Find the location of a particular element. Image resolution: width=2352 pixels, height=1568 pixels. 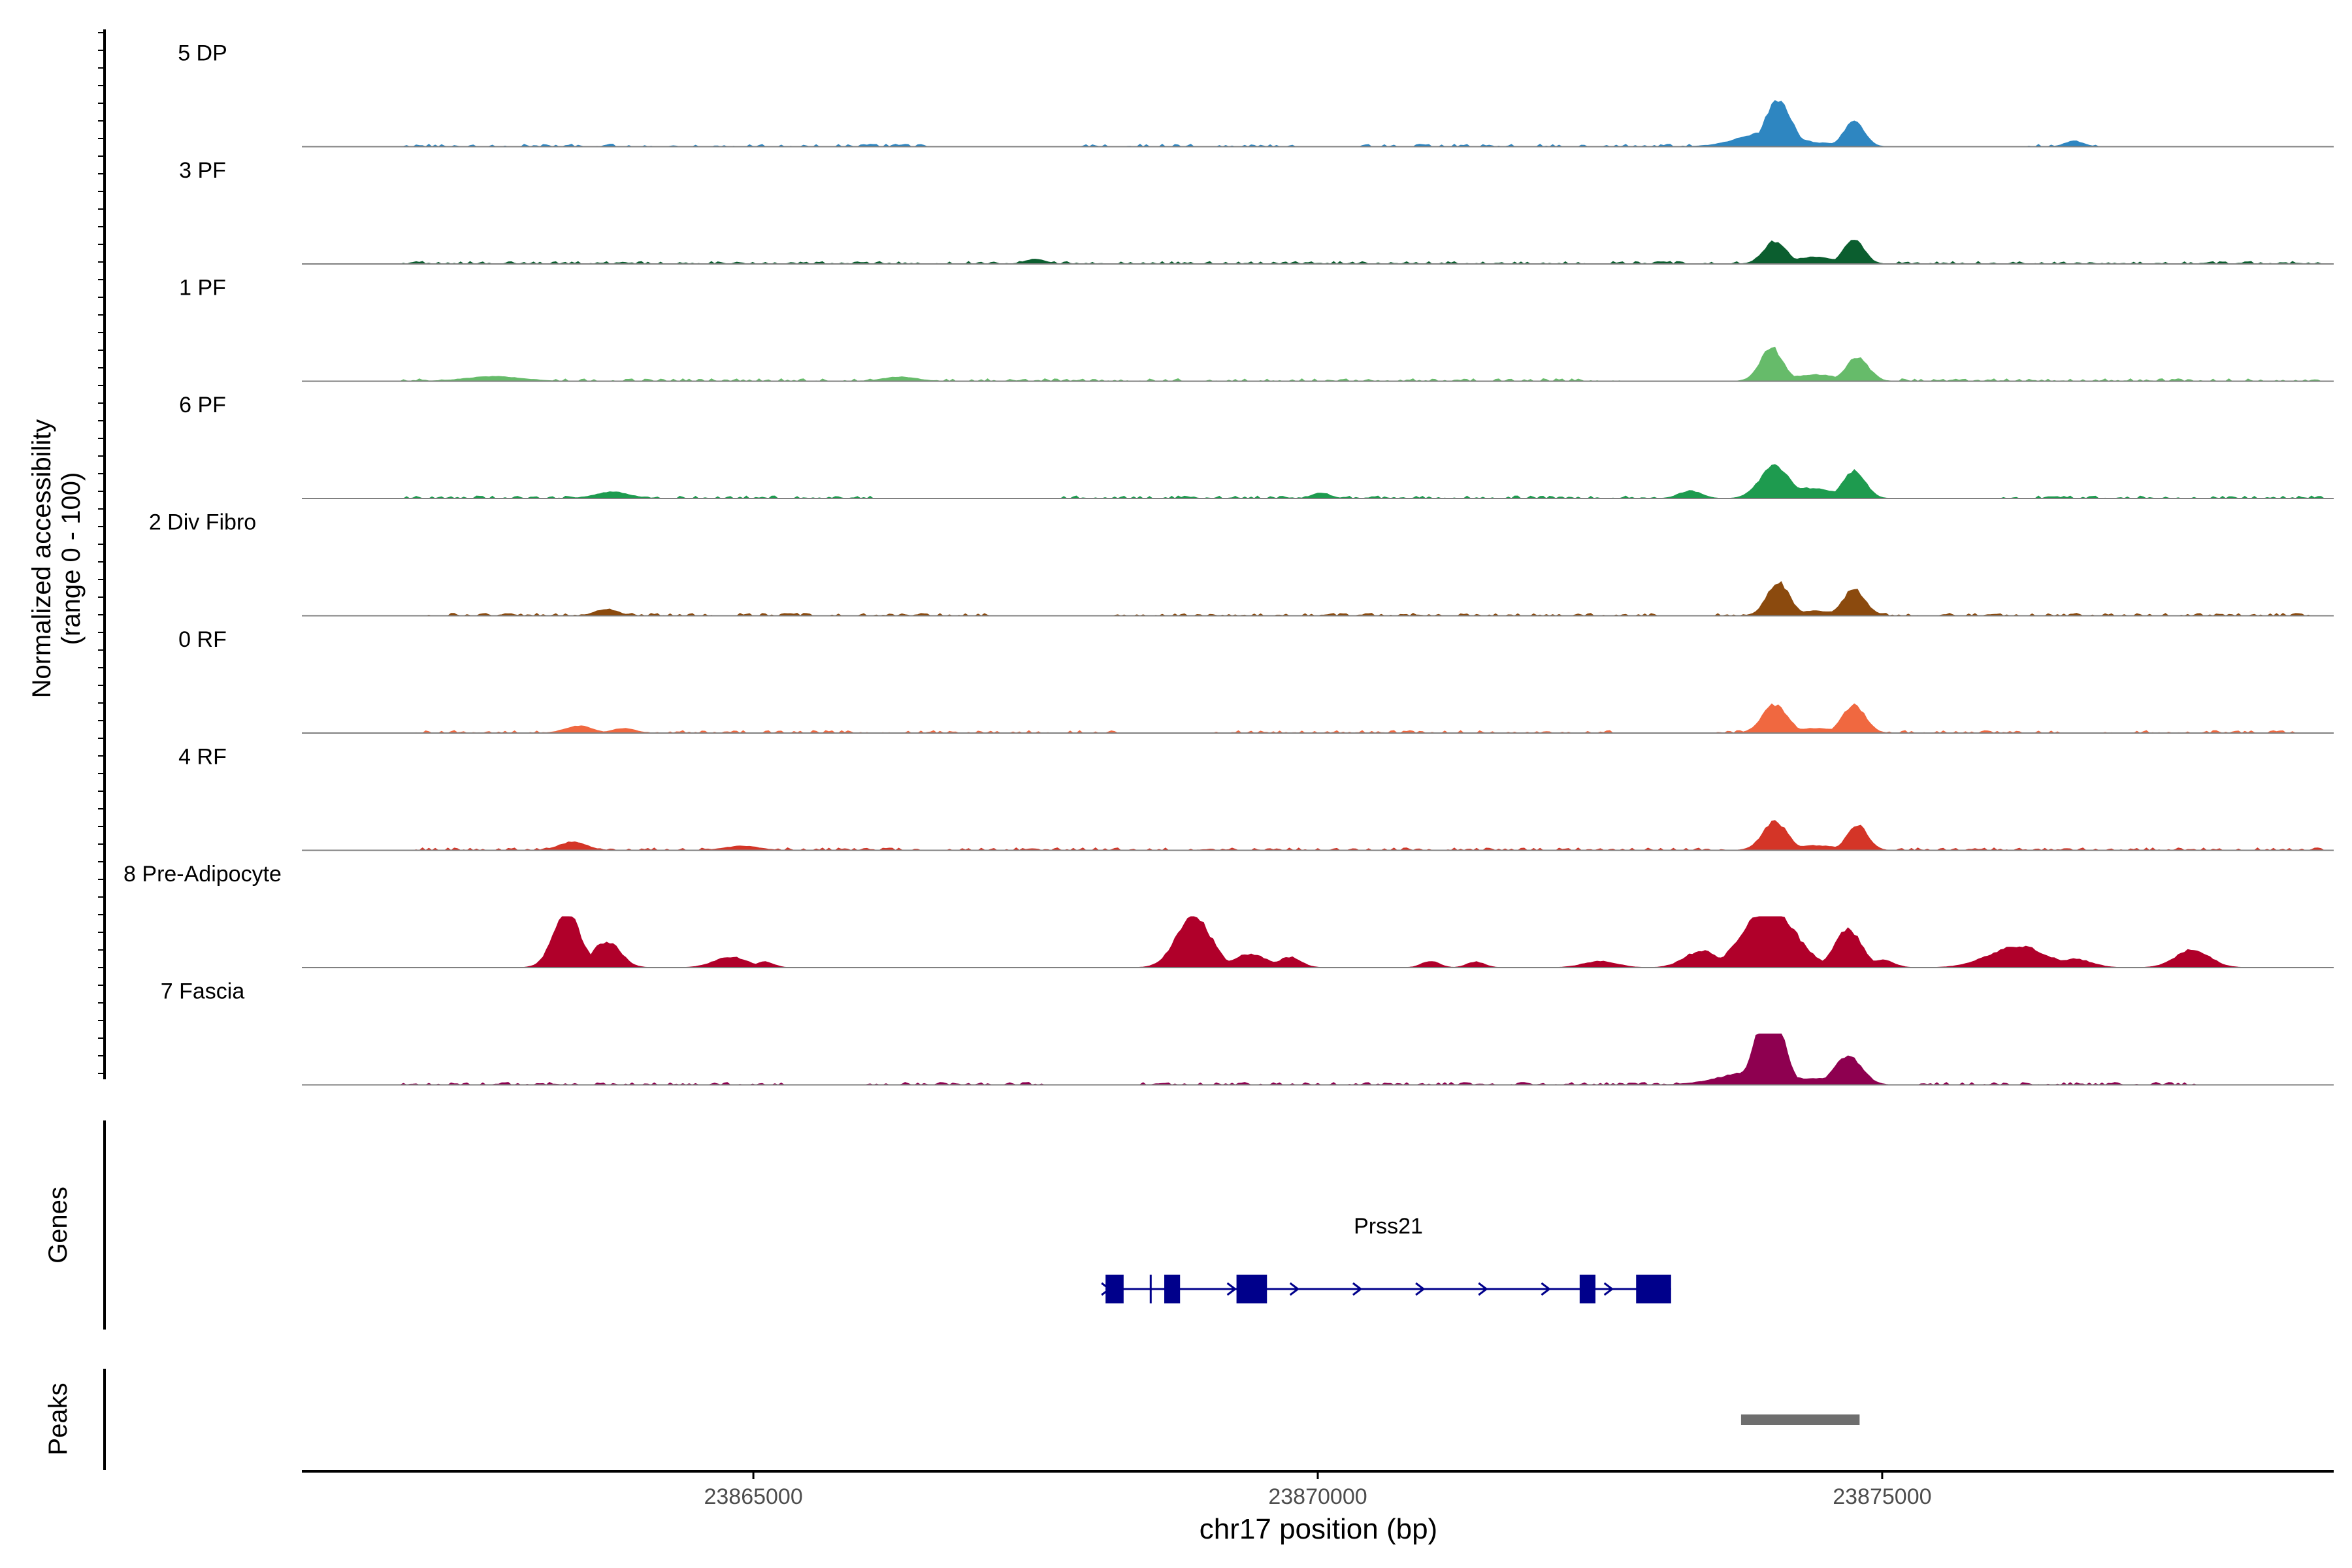

coverage-track: 3 PF is located at coordinates (1256, 211).